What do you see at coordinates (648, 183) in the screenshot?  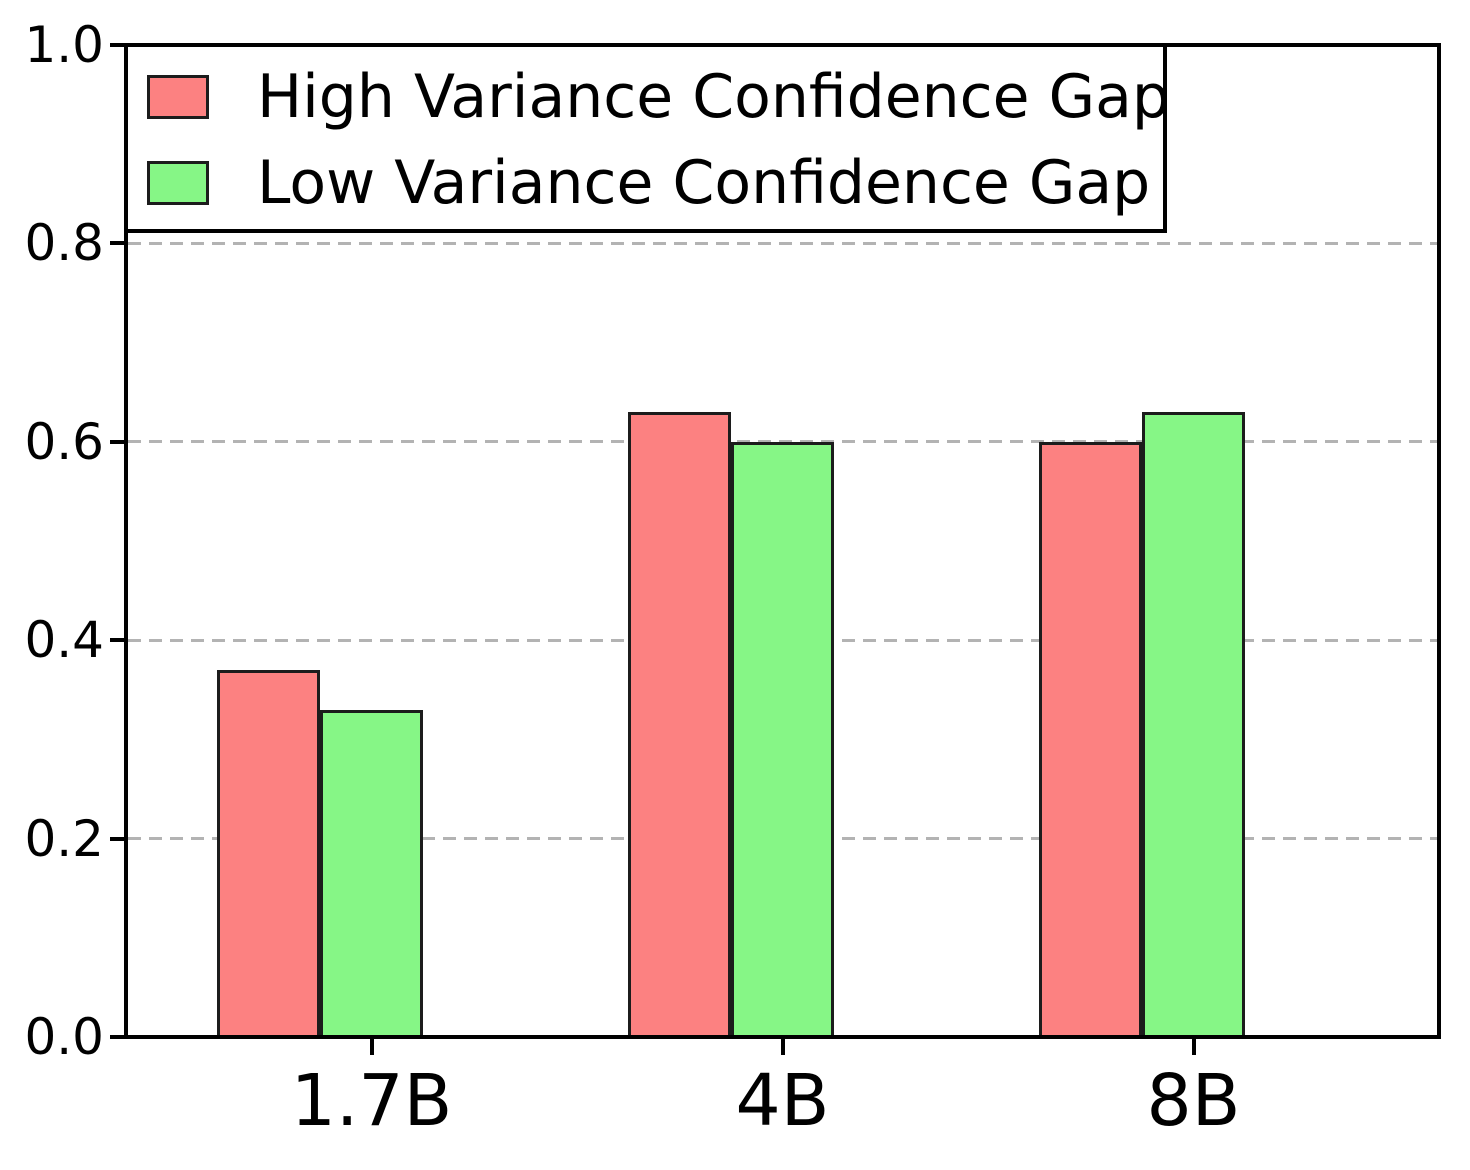 I see `legend-item-low-variance: Low Variance Confidence Gap` at bounding box center [648, 183].